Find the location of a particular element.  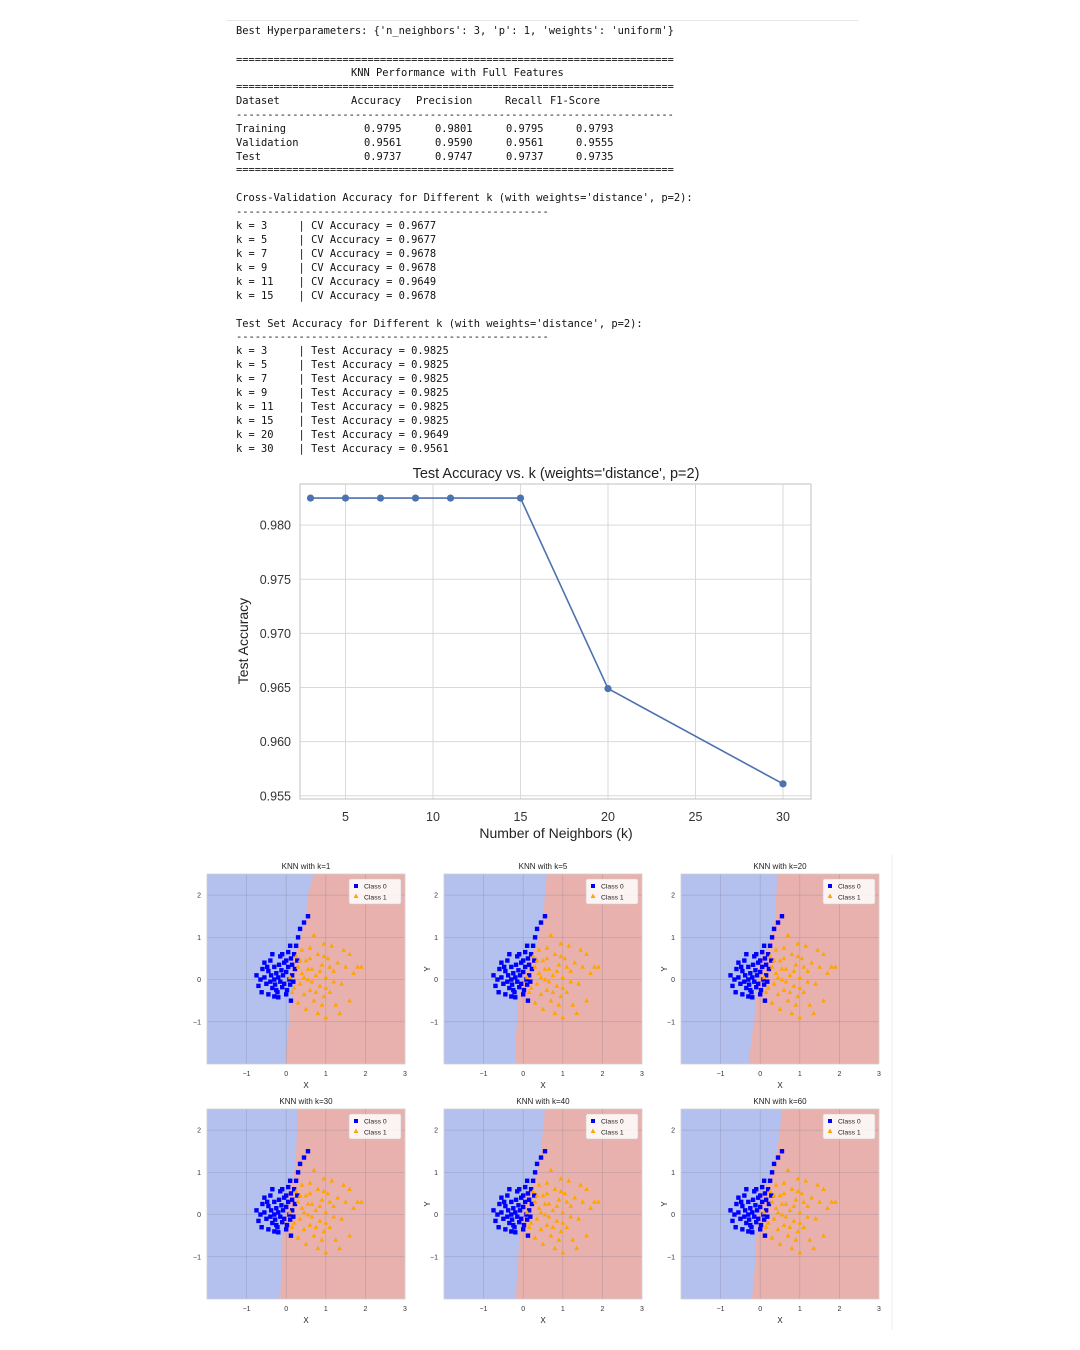

subplot: KNN with k=40 −1 0 1 2 3 −1 0 1 2 X Y Class 0 Class 1 is located at coordinates (533, 1211).